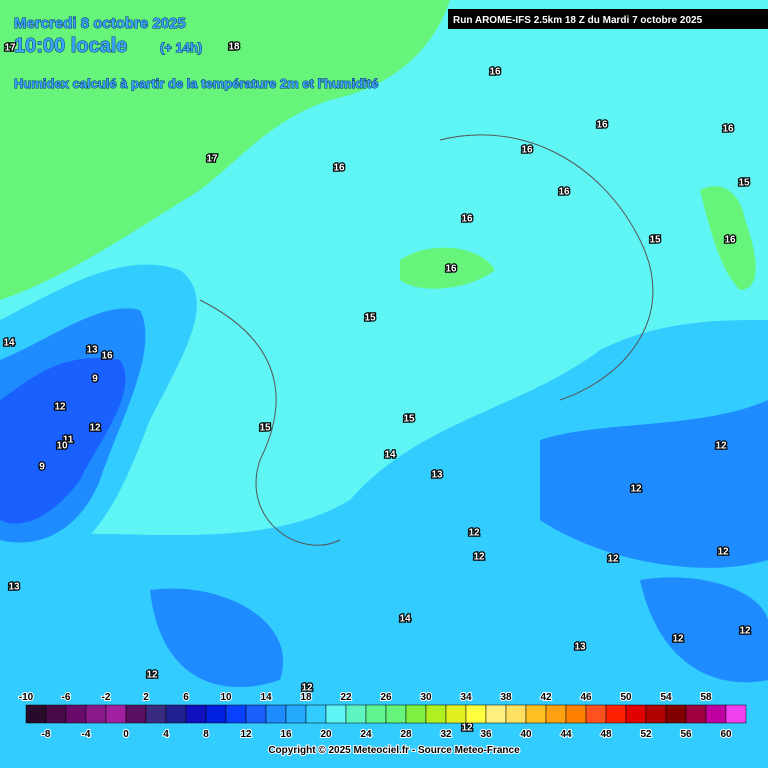  I want to click on time: 10:00 locale, so click(70, 46).